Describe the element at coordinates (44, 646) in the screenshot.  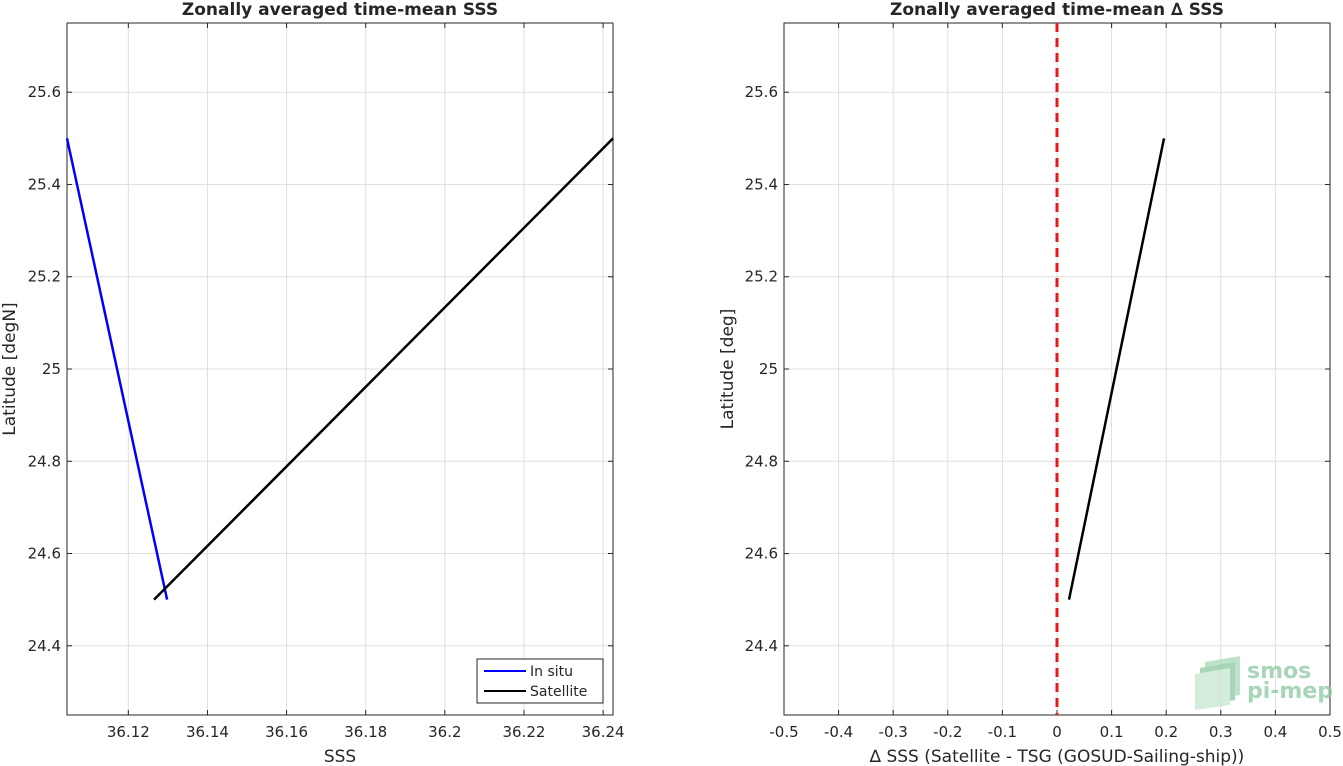
I see `sss-y-tick-label: 24.4` at that location.